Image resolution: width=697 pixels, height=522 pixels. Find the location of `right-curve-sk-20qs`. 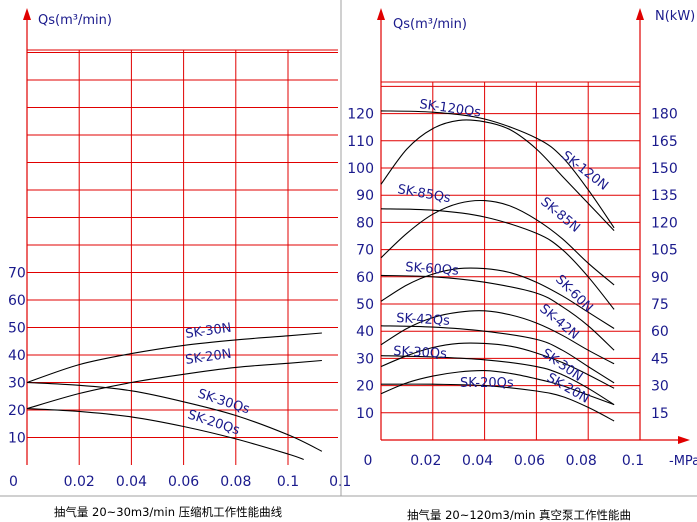

right-curve-sk-20qs is located at coordinates (497, 402).